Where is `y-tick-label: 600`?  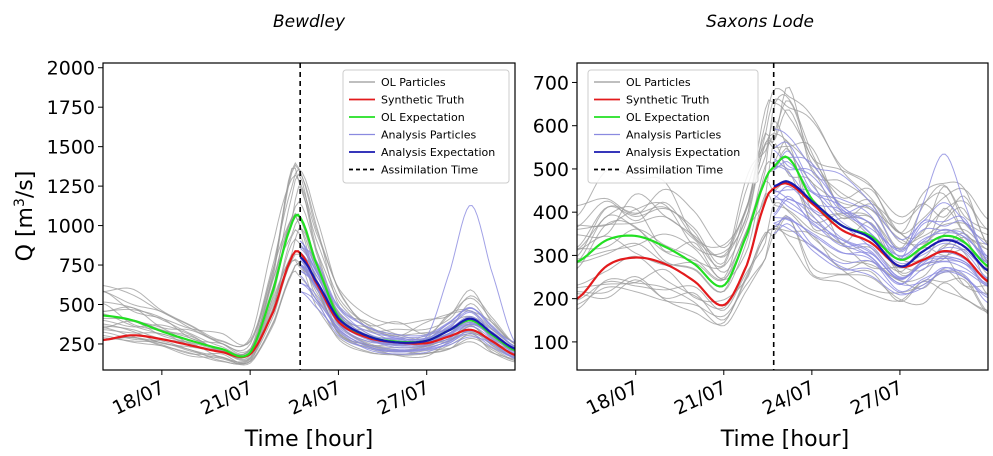
y-tick-label: 600 is located at coordinates (551, 127).